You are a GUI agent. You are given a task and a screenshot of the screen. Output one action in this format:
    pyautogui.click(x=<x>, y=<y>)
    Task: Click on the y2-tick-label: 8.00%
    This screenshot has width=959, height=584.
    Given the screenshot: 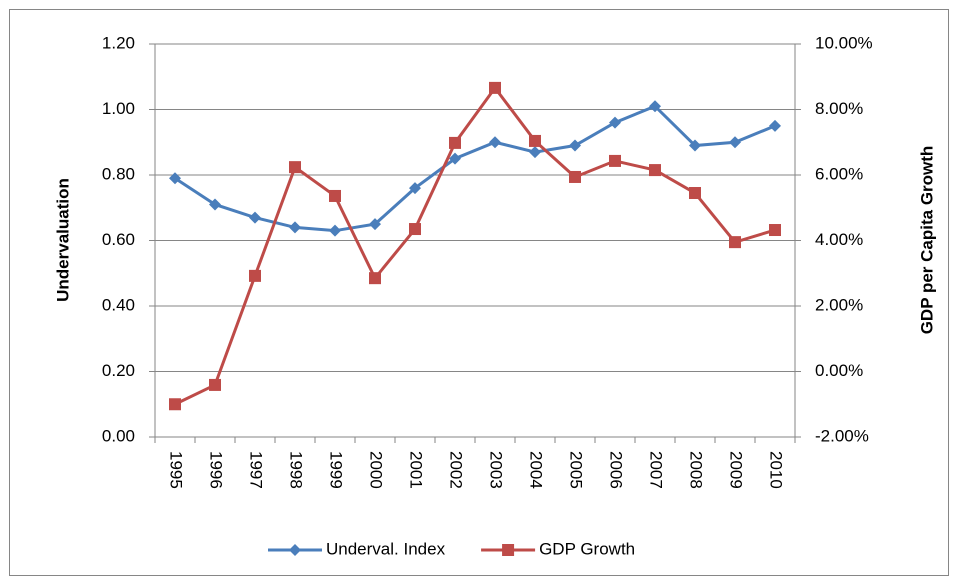 What is the action you would take?
    pyautogui.click(x=839, y=108)
    